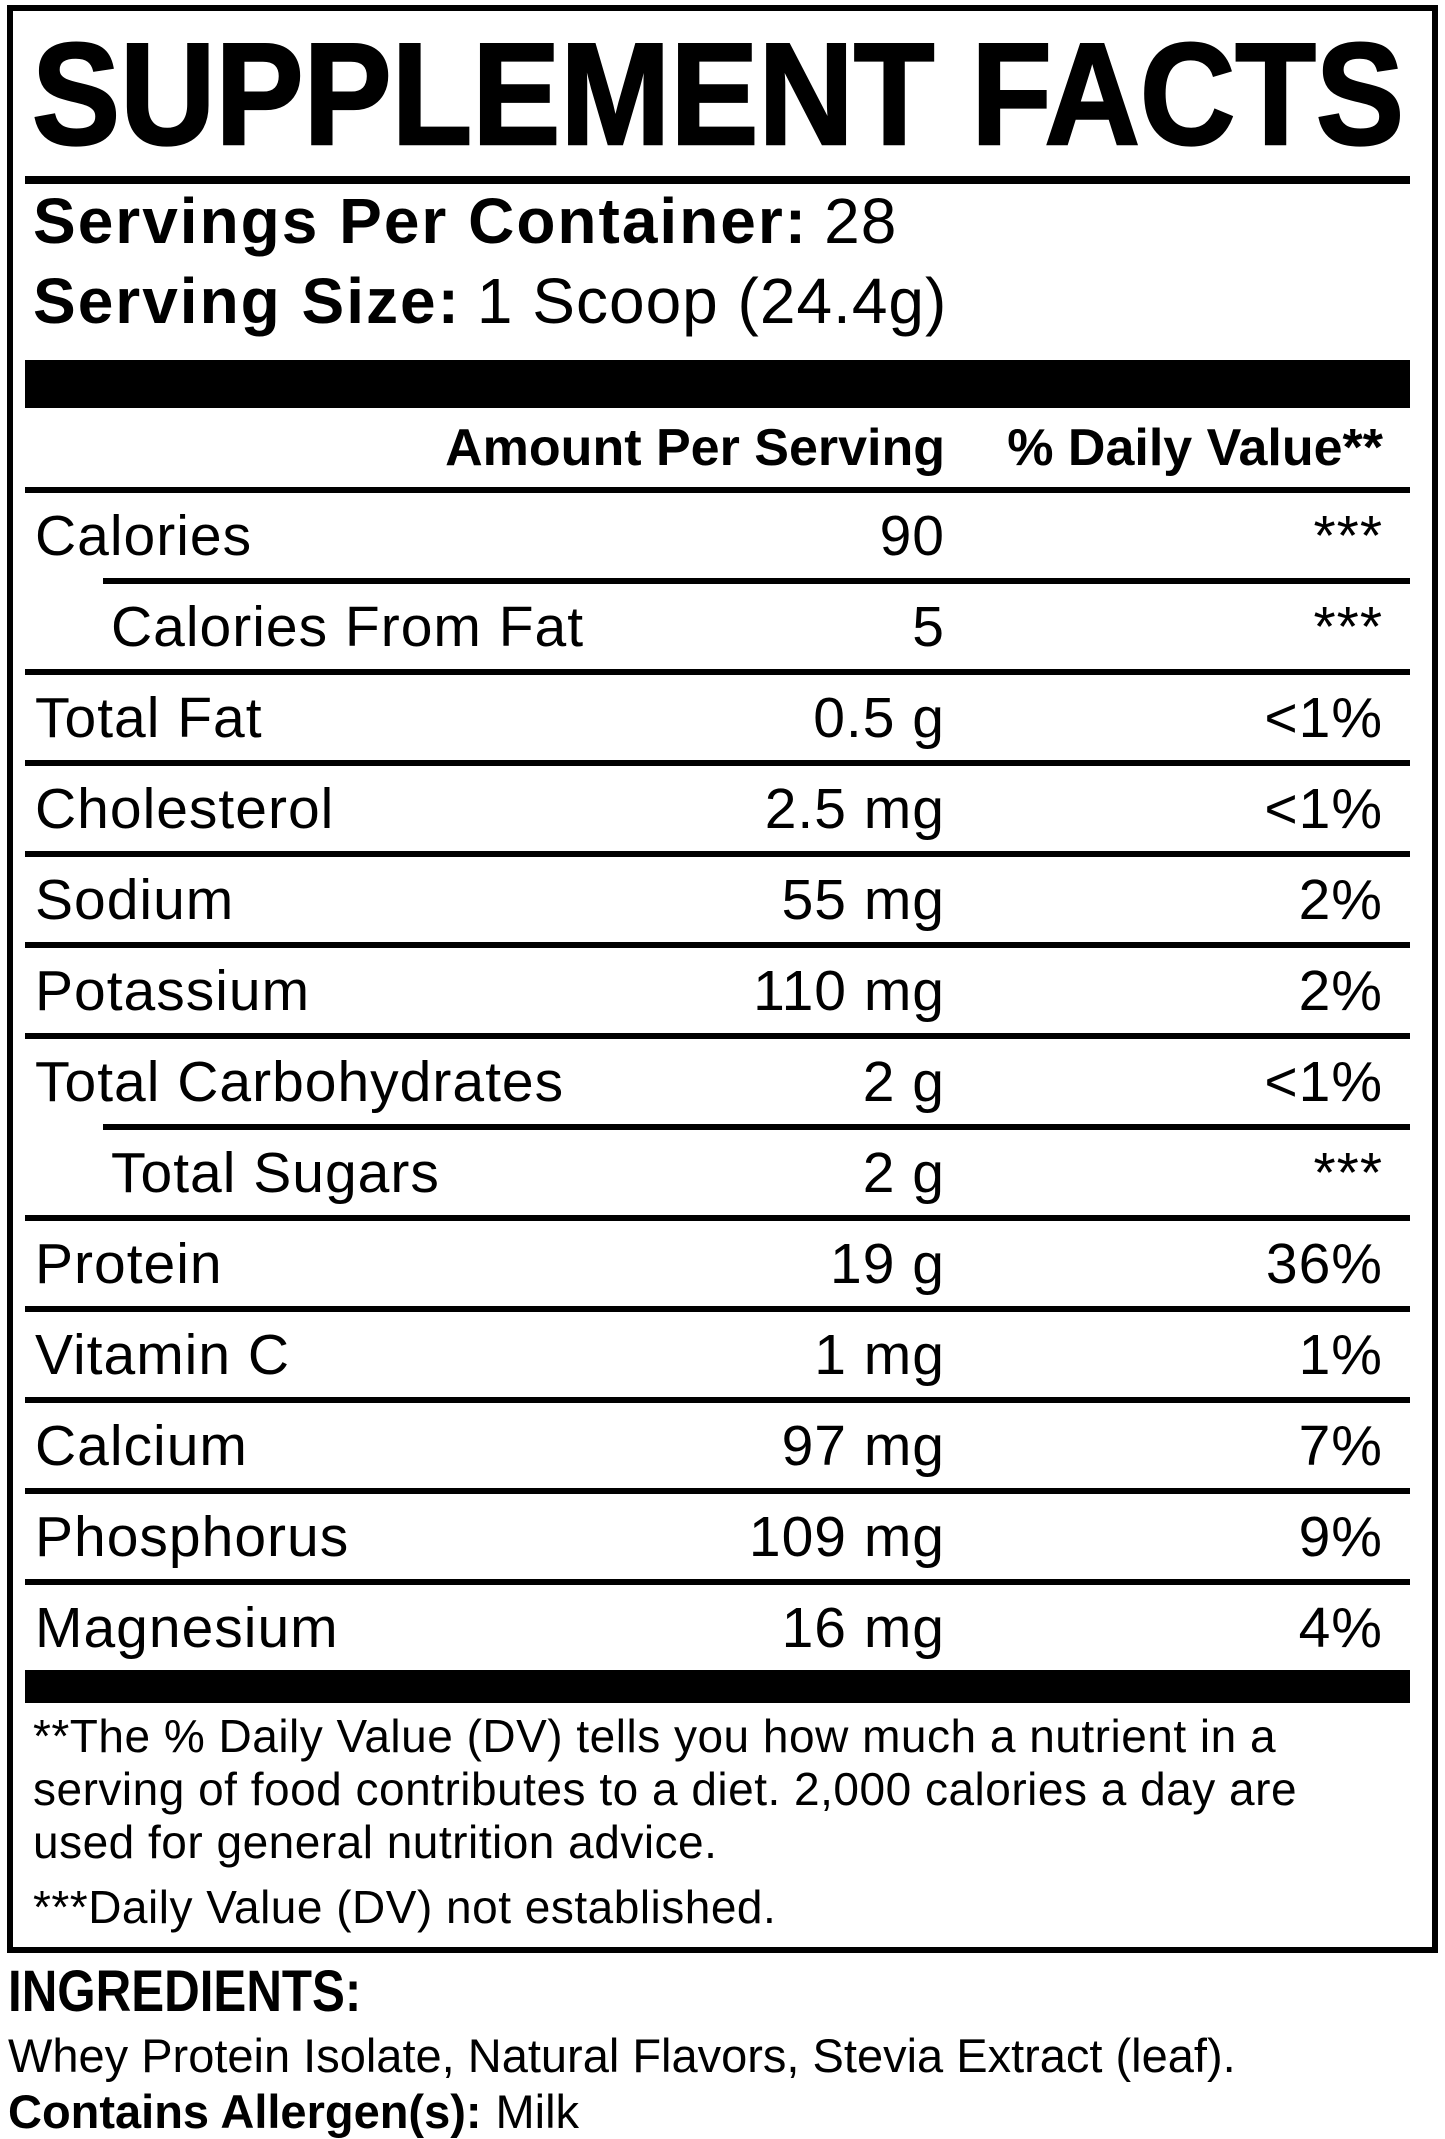  What do you see at coordinates (717, 990) in the screenshot?
I see `table-row-potassium: Potassium 110 mg 2%` at bounding box center [717, 990].